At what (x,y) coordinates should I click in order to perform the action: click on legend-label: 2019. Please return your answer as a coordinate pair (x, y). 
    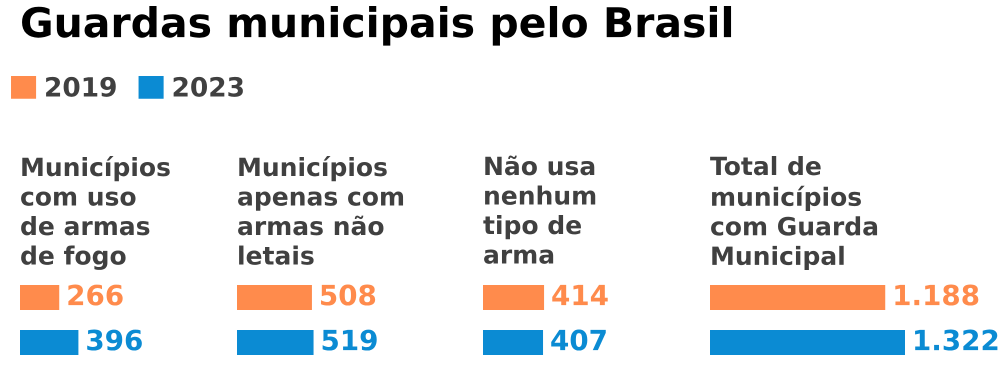
    Looking at the image, I should click on (81, 86).